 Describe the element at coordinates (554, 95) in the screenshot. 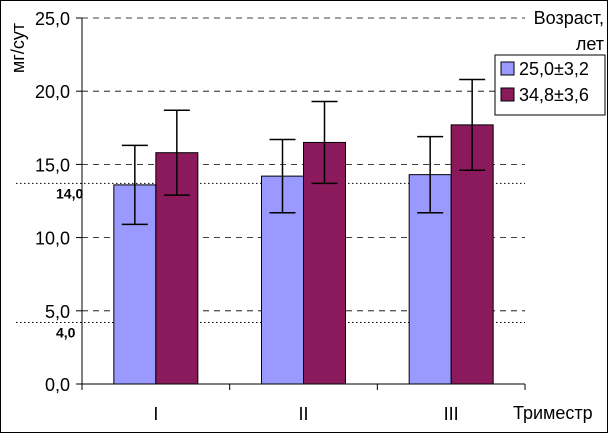

I see `legend-label: 34,8±3,6` at that location.